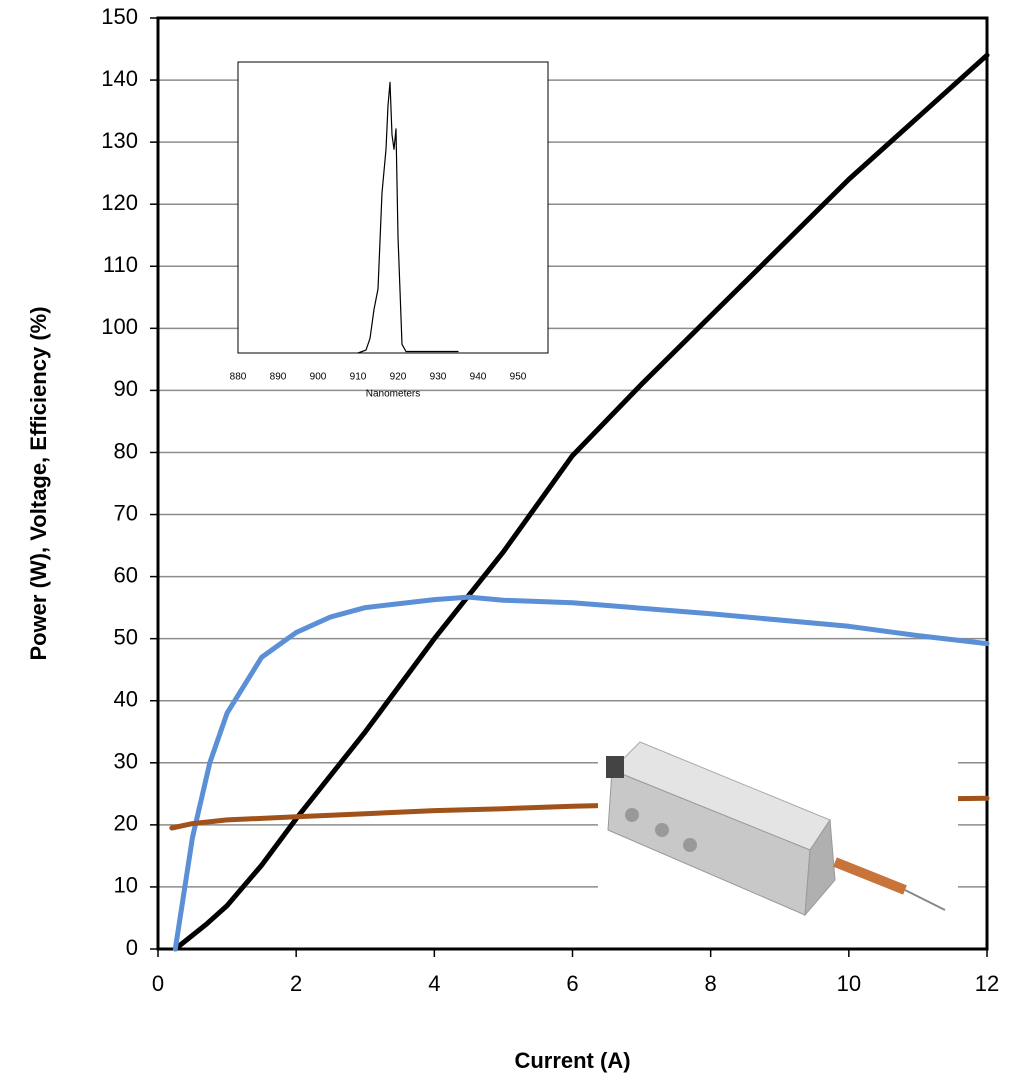 The width and height of the screenshot is (1017, 1091). Describe the element at coordinates (296, 983) in the screenshot. I see `x-tick-label: 2` at that location.